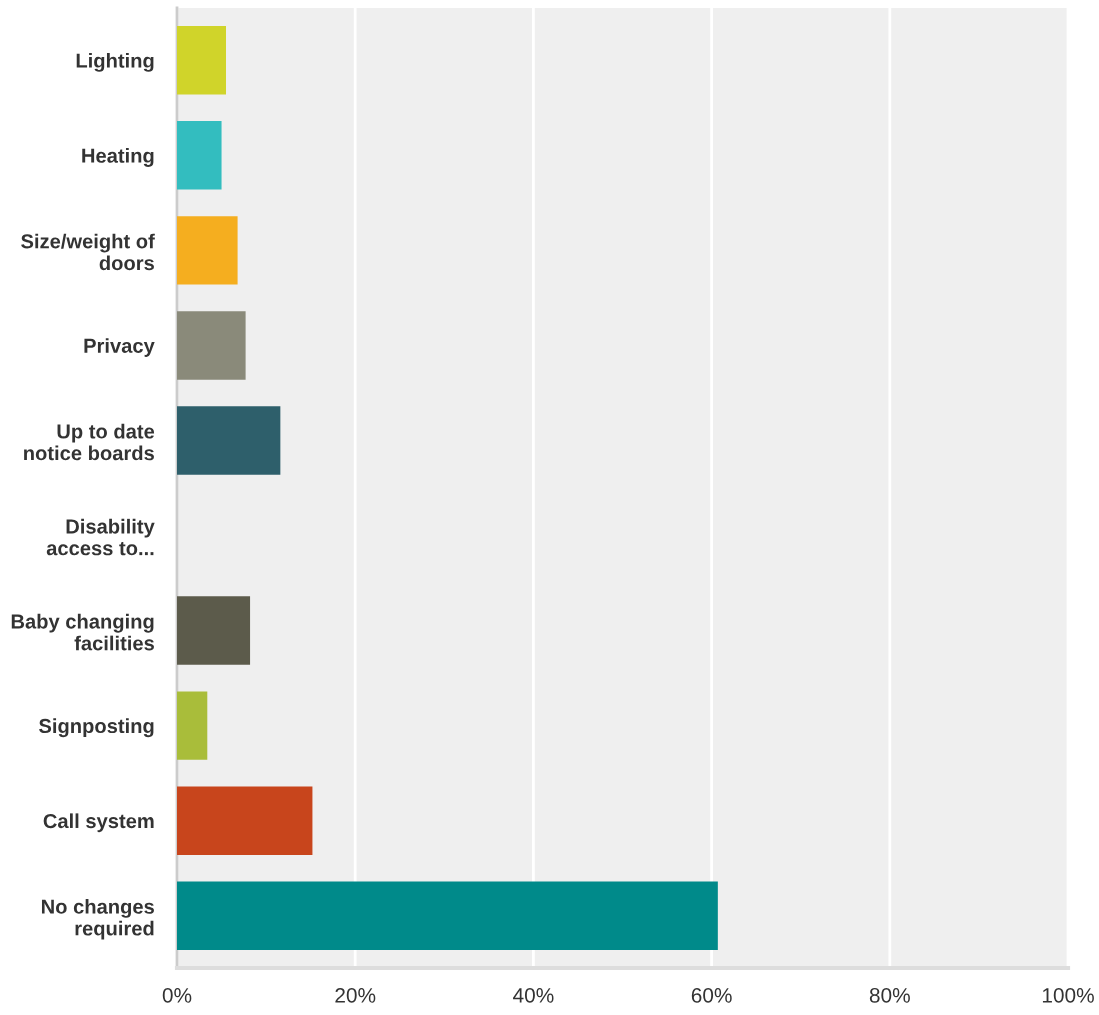 The image size is (1099, 1015). Describe the element at coordinates (115, 62) in the screenshot. I see `y-tick-label: Lighting` at that location.